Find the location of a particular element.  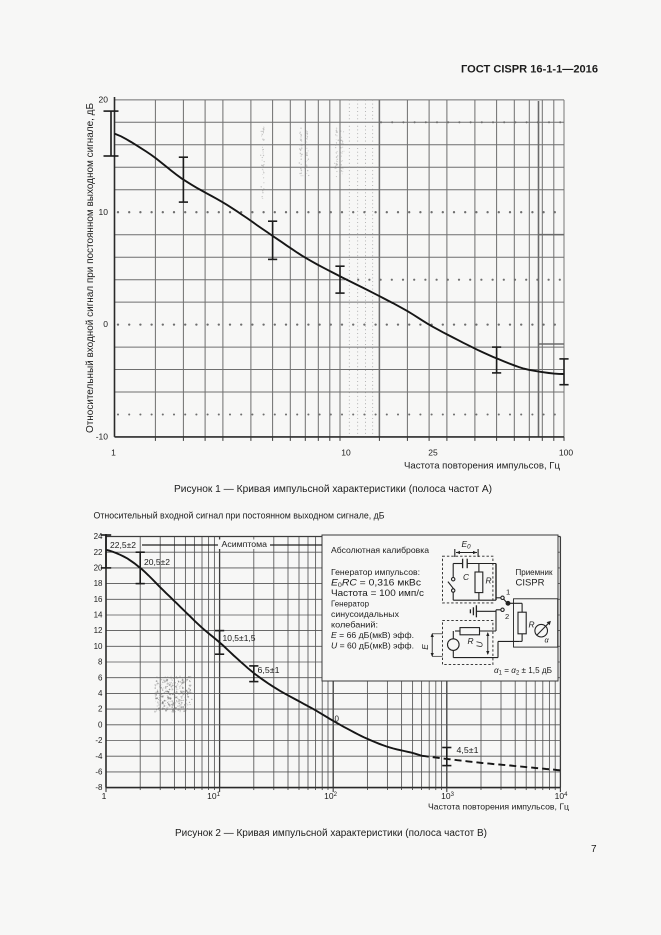

svg-text: 12 is located at coordinates (98, 630).